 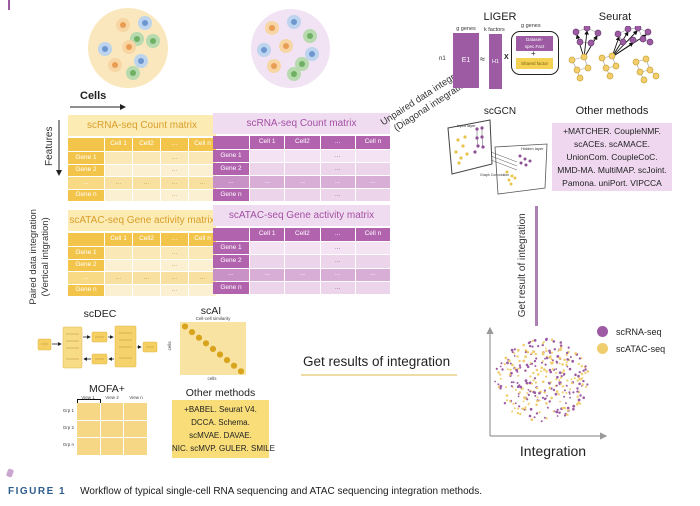 I want to click on matrix-title: scATAC-seq Gene activity matrix, so click(x=142, y=220).